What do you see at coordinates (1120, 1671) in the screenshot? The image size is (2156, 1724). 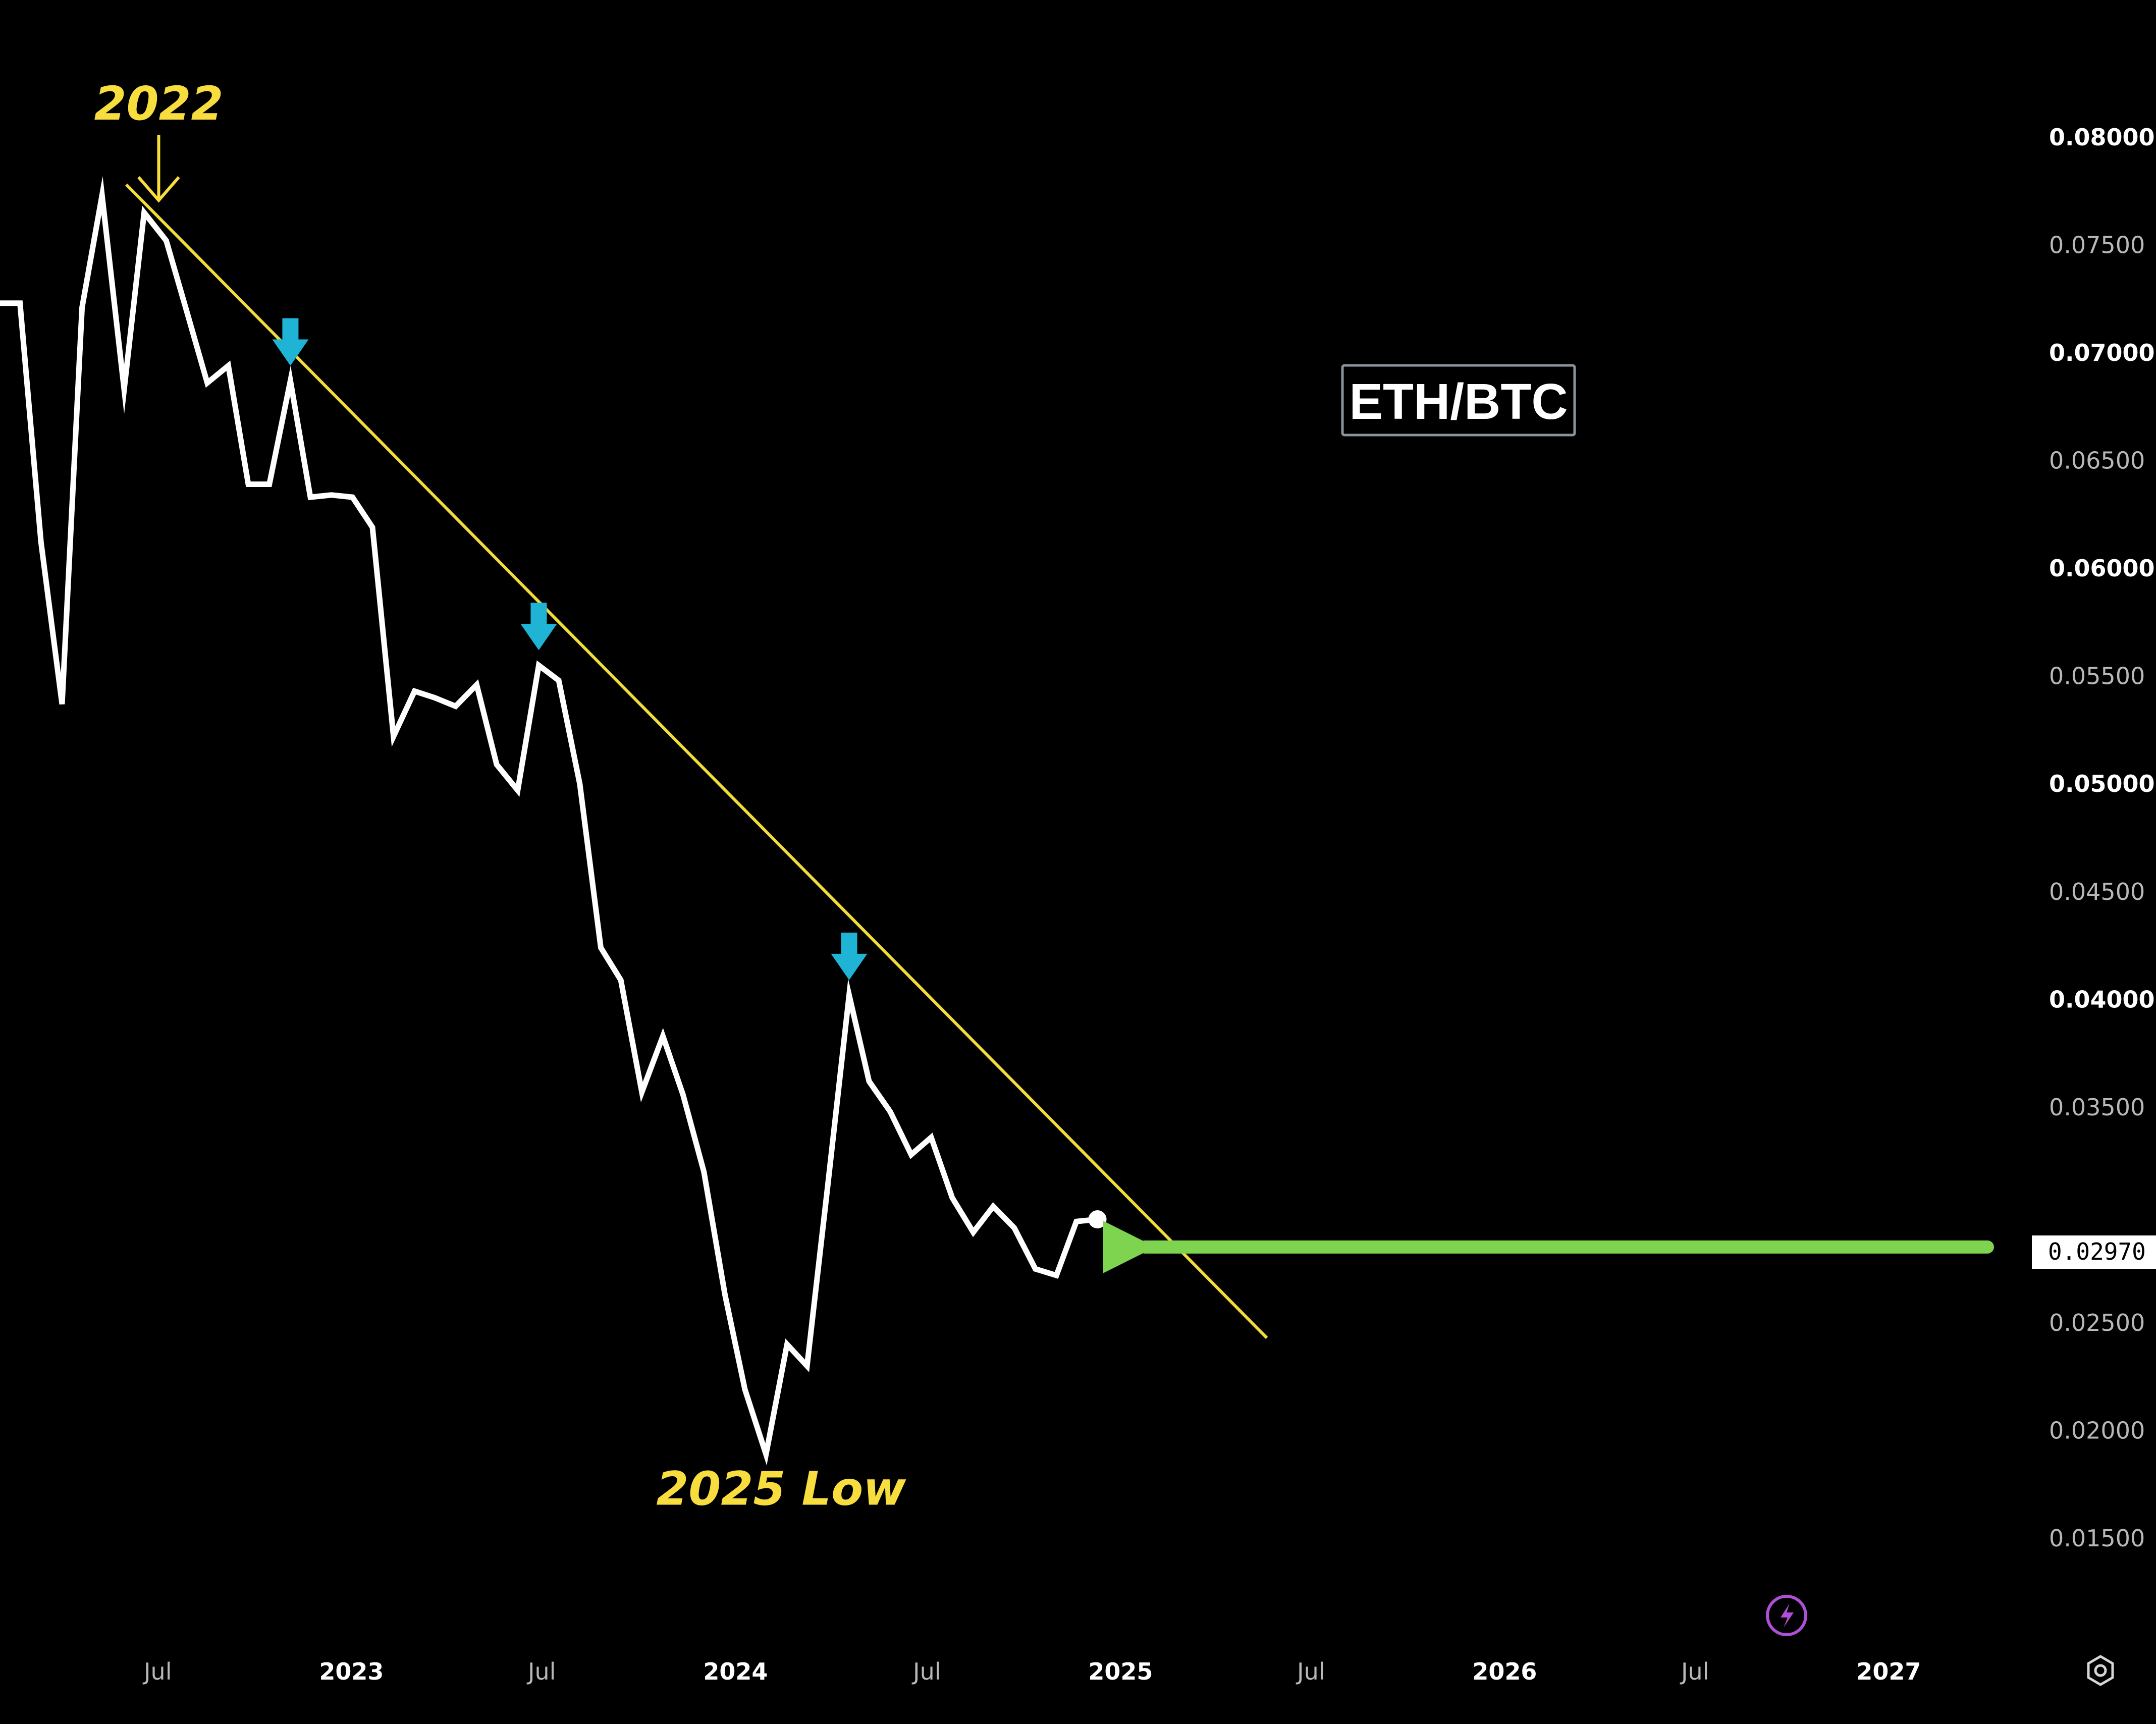 I see `x-tick-label: 2025` at bounding box center [1120, 1671].